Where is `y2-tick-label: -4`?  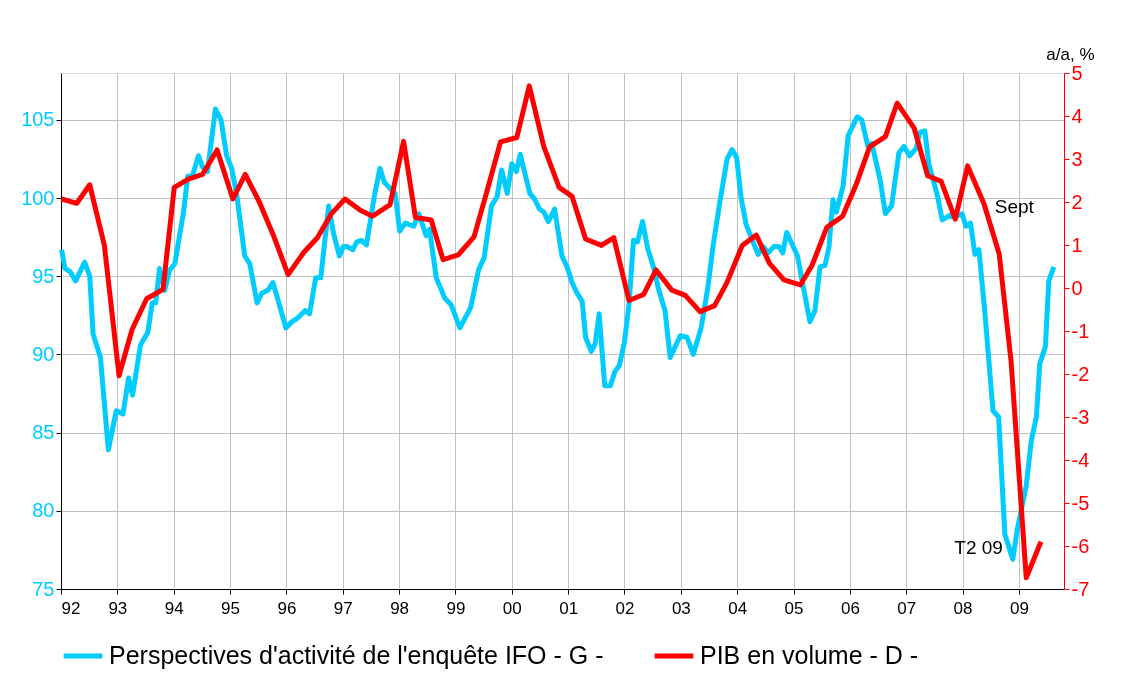
y2-tick-label: -4 is located at coordinates (1080, 459).